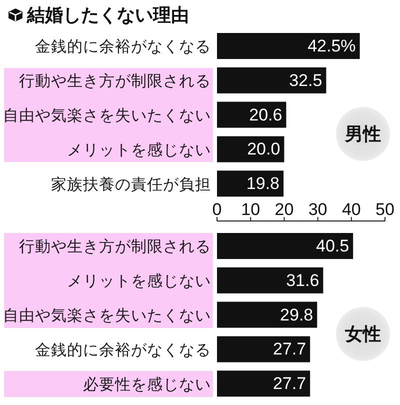 This screenshot has width=400, height=405. I want to click on chart-title: 結婚したくない理由, so click(108, 15).